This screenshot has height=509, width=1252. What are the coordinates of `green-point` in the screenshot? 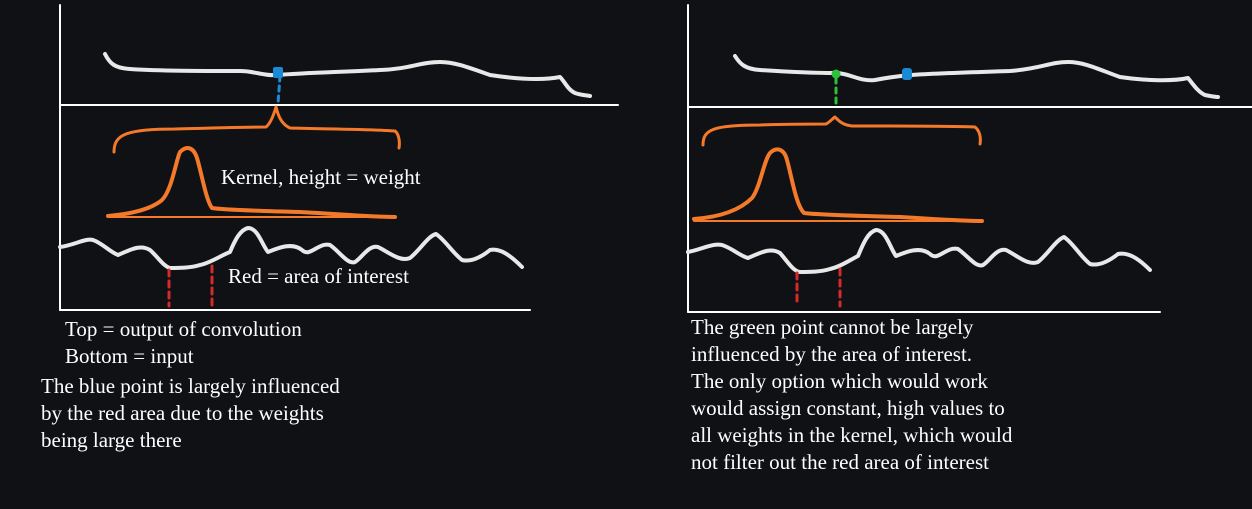 It's located at (836, 74).